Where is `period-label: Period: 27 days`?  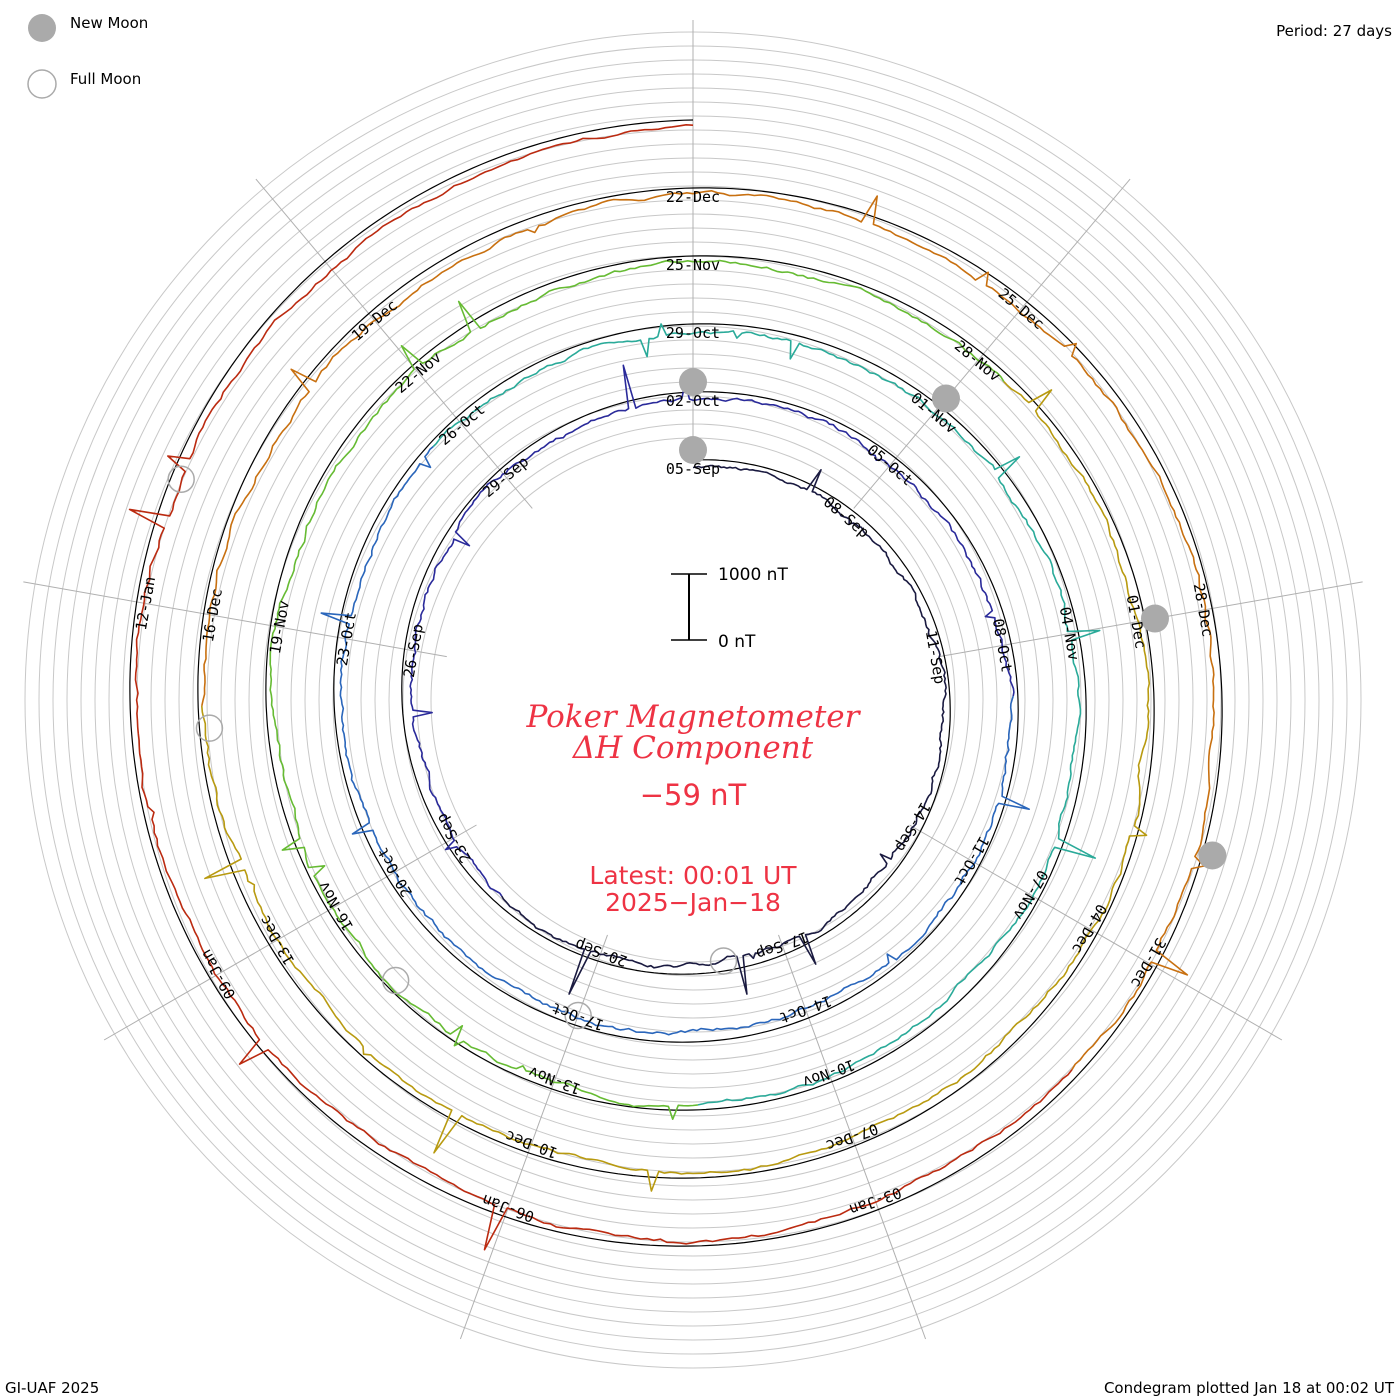
period-label: Period: 27 days is located at coordinates (1334, 31).